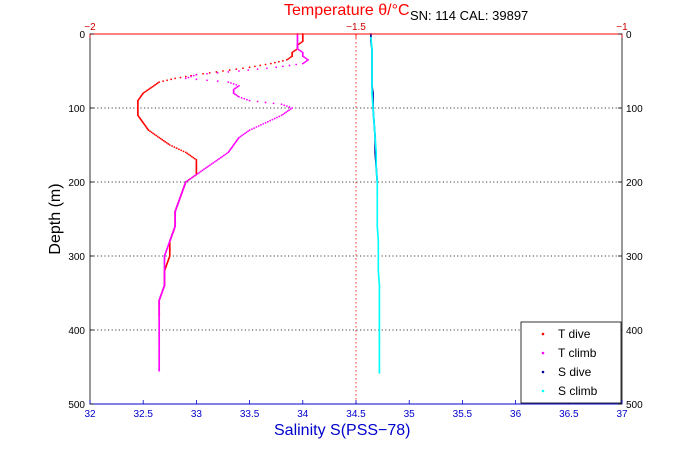 The width and height of the screenshot is (681, 454). I want to click on salinity-tick-label-6: 35, so click(410, 414).